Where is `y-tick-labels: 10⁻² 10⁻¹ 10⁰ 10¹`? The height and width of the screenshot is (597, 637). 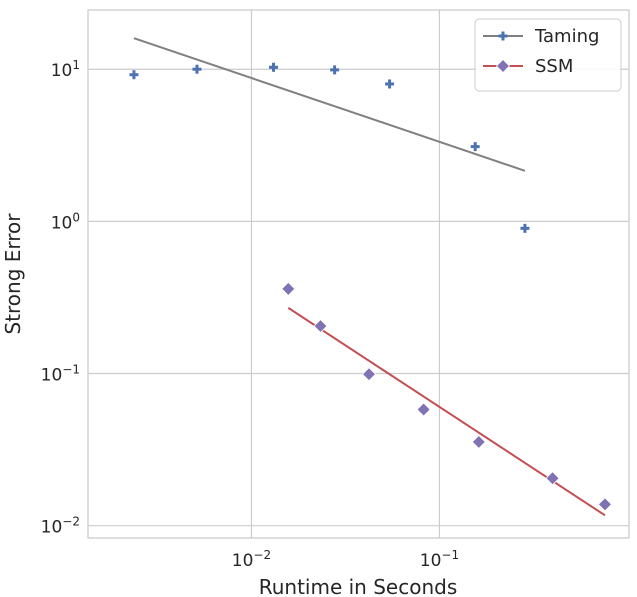
y-tick-labels: 10⁻² 10⁻¹ 10⁰ 10¹ is located at coordinates (60, 297).